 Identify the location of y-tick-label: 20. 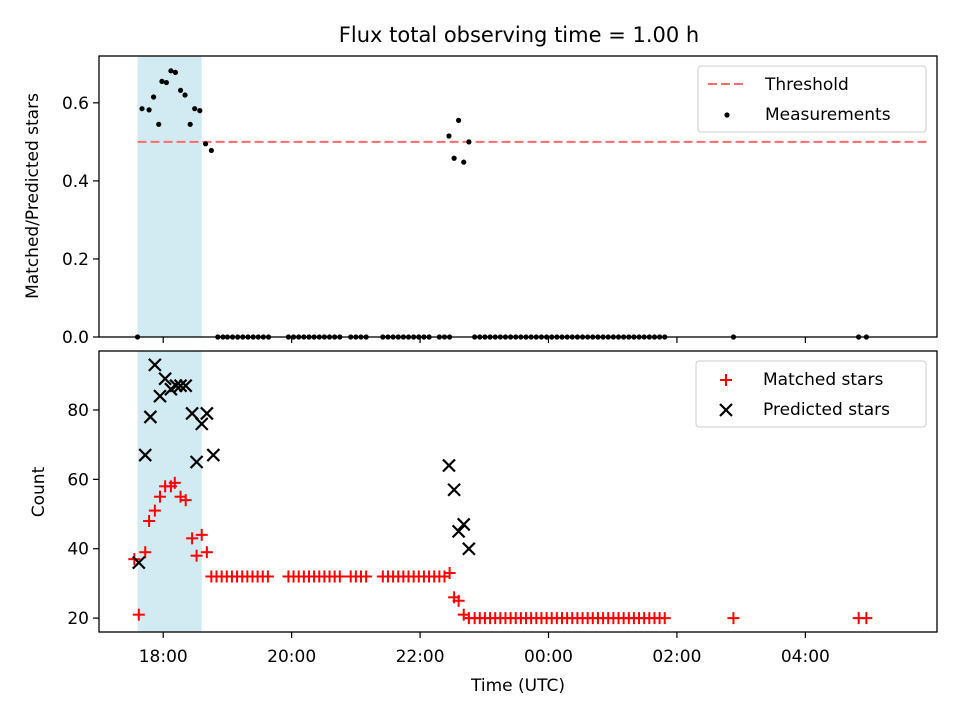
(78, 619).